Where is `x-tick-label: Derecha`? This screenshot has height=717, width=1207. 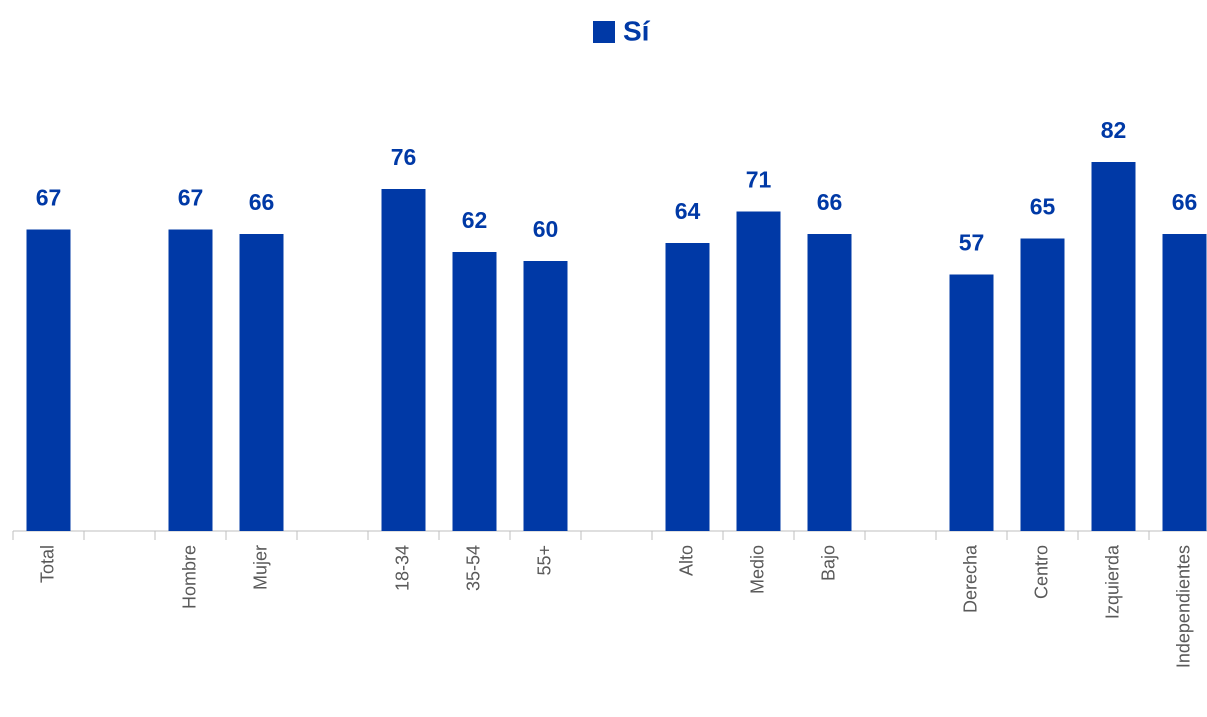
x-tick-label: Derecha is located at coordinates (970, 578).